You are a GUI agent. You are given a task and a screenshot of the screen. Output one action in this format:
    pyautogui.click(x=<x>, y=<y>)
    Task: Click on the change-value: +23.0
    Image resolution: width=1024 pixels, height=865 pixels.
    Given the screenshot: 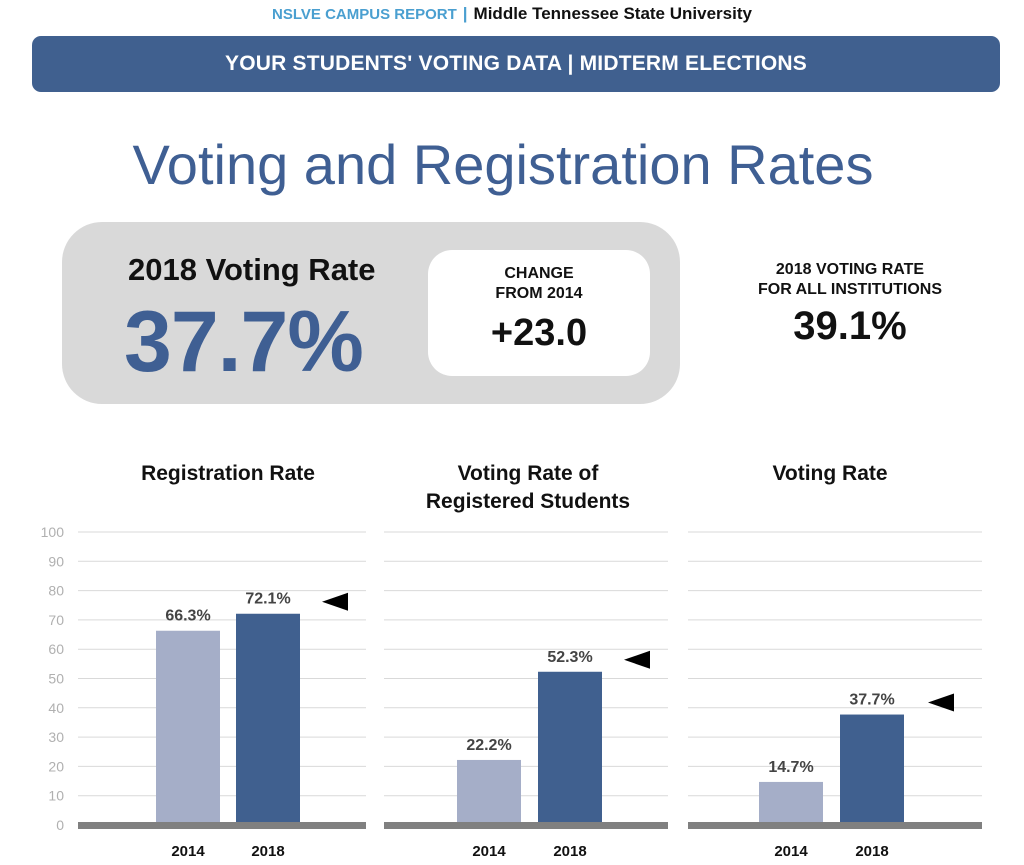 What is the action you would take?
    pyautogui.click(x=539, y=333)
    